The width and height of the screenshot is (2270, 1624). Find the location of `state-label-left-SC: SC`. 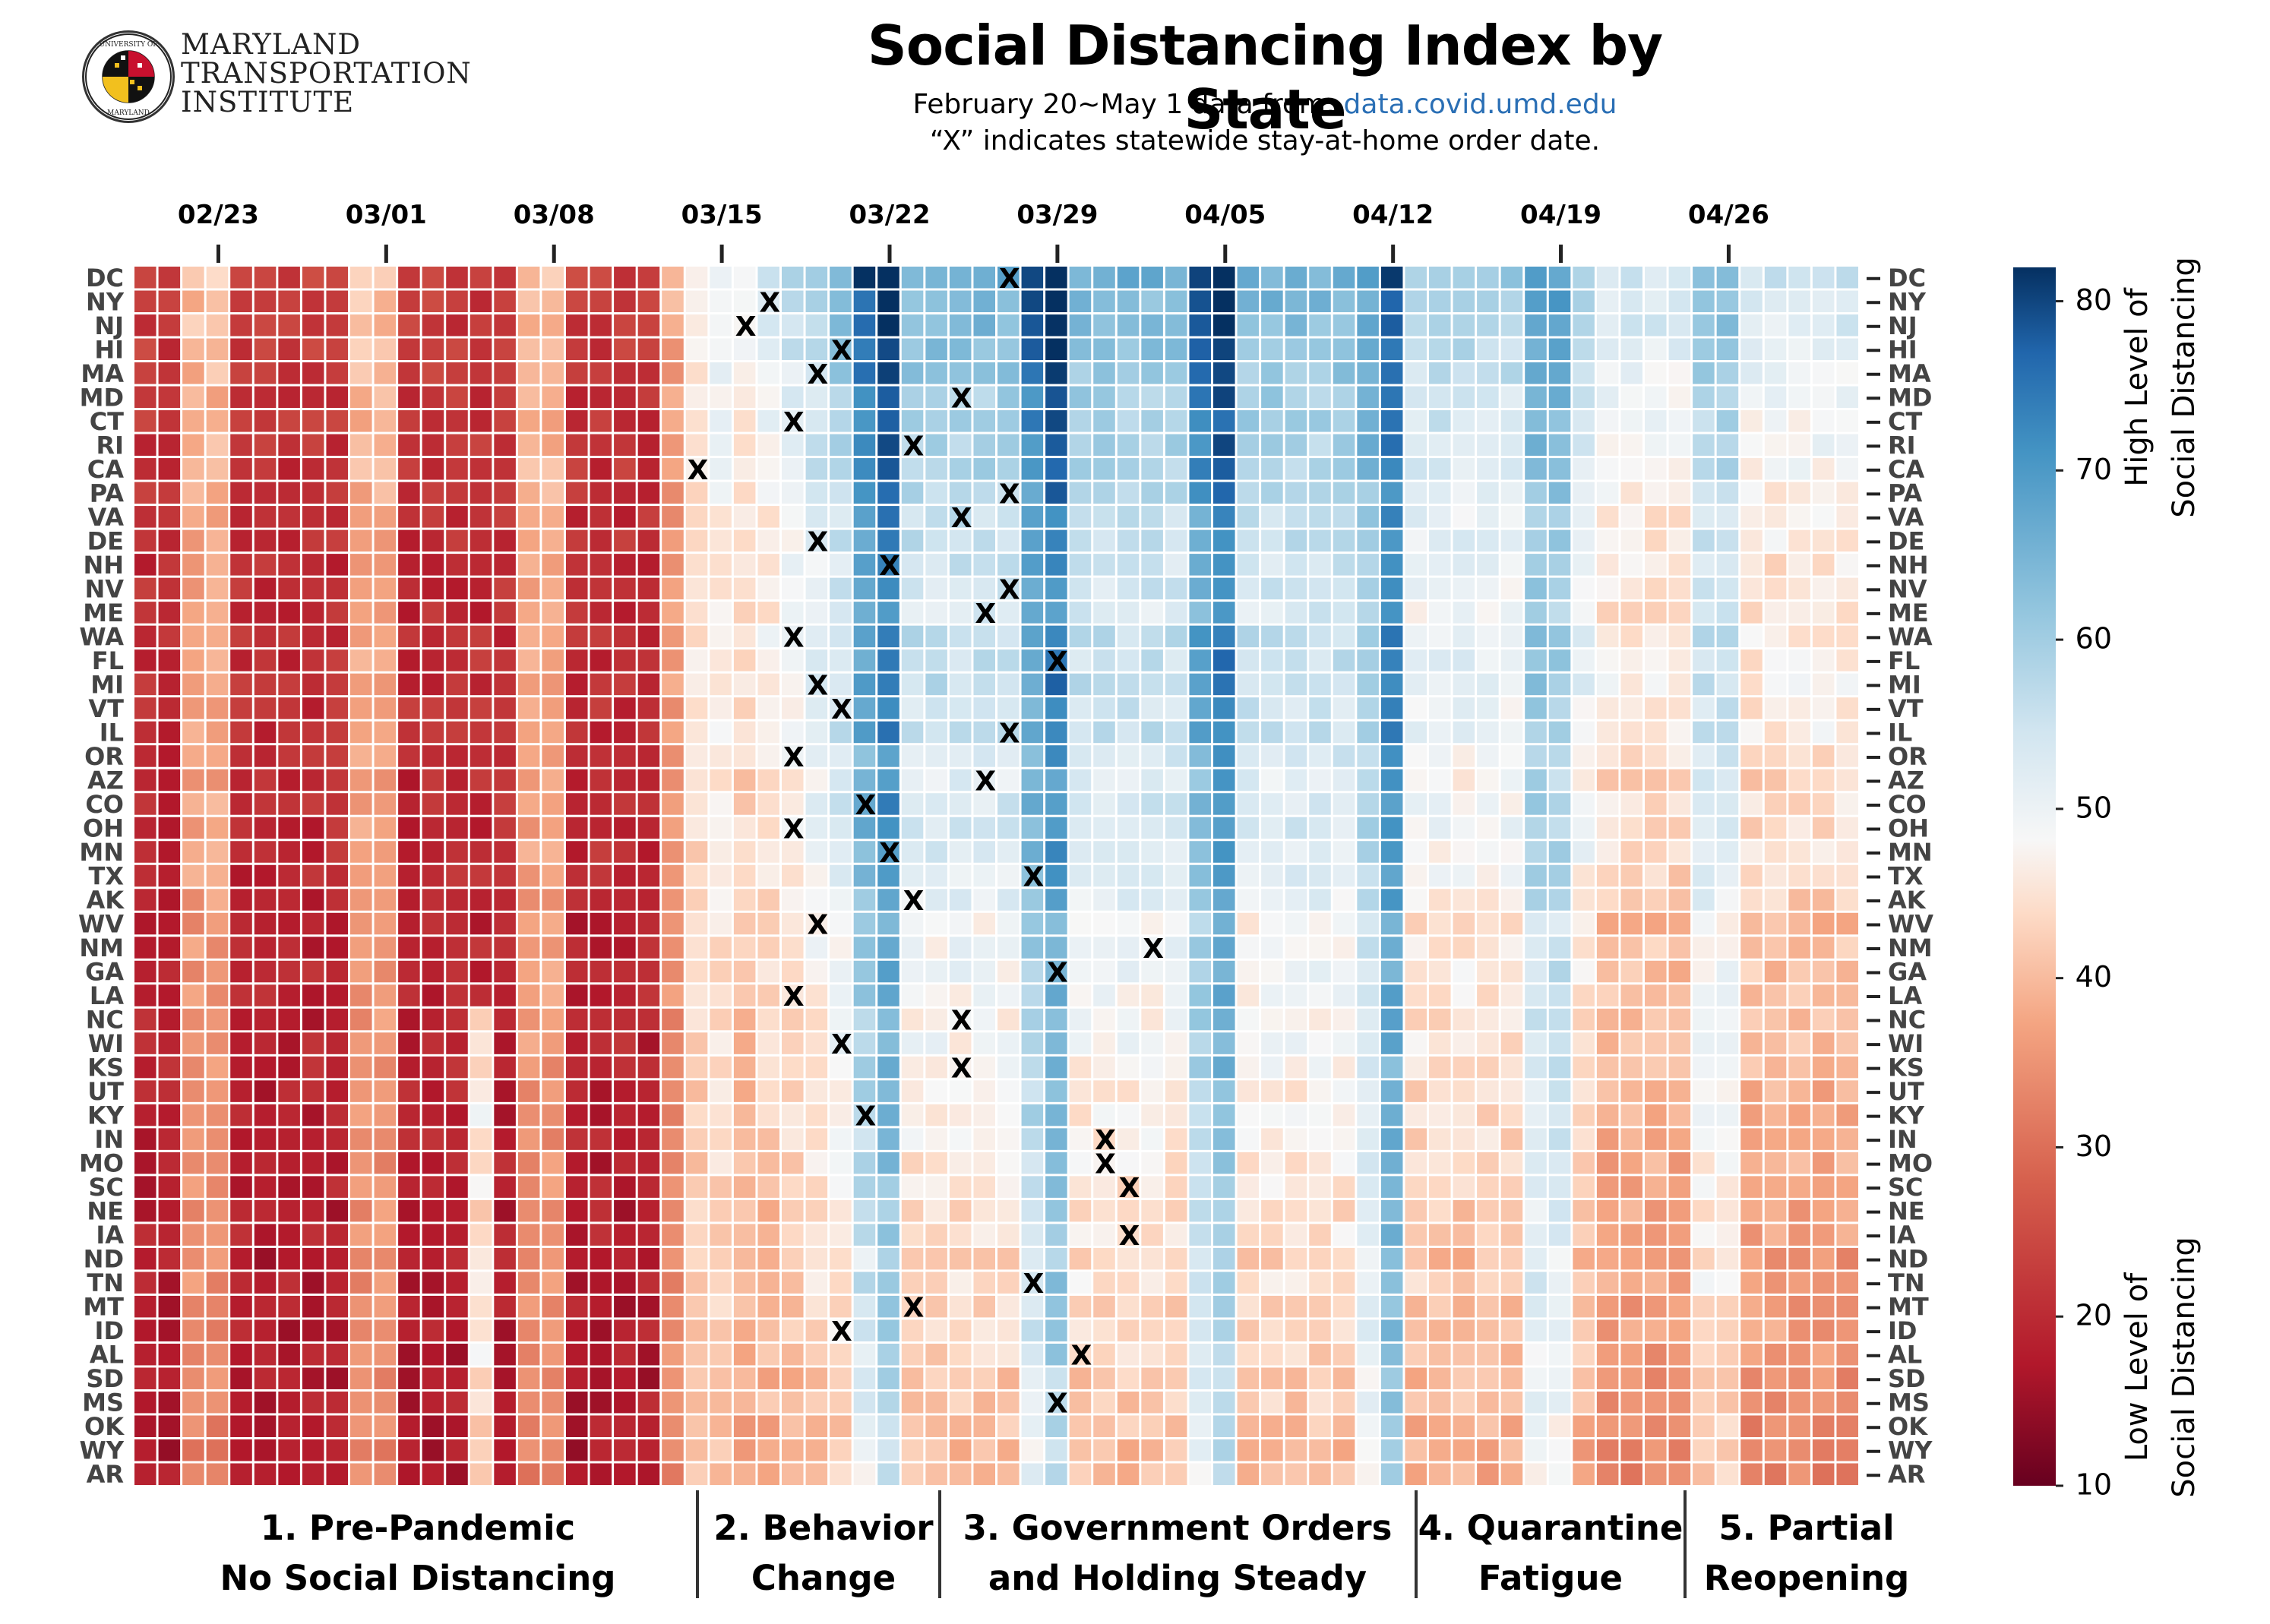

state-label-left-SC: SC is located at coordinates (106, 1188).